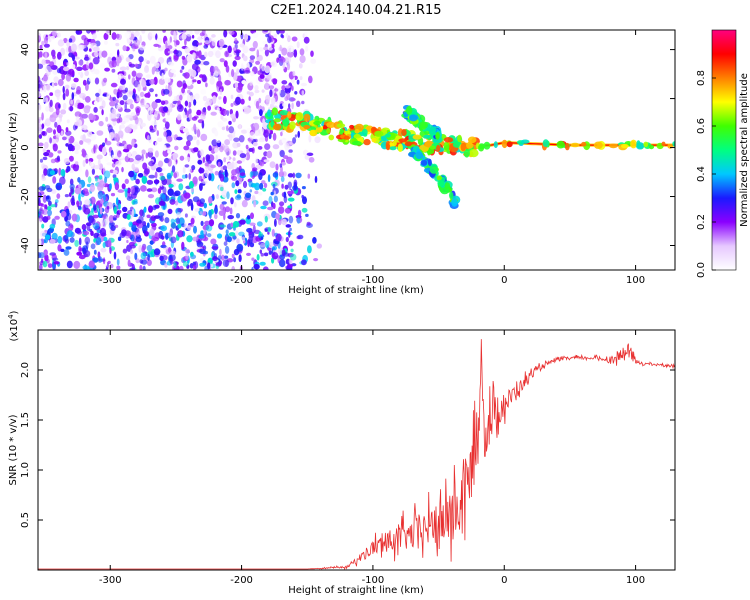 This screenshot has height=600, width=750. What do you see at coordinates (744, 150) in the screenshot?
I see `colorbar-label: Normalized spectral amplitude` at bounding box center [744, 150].